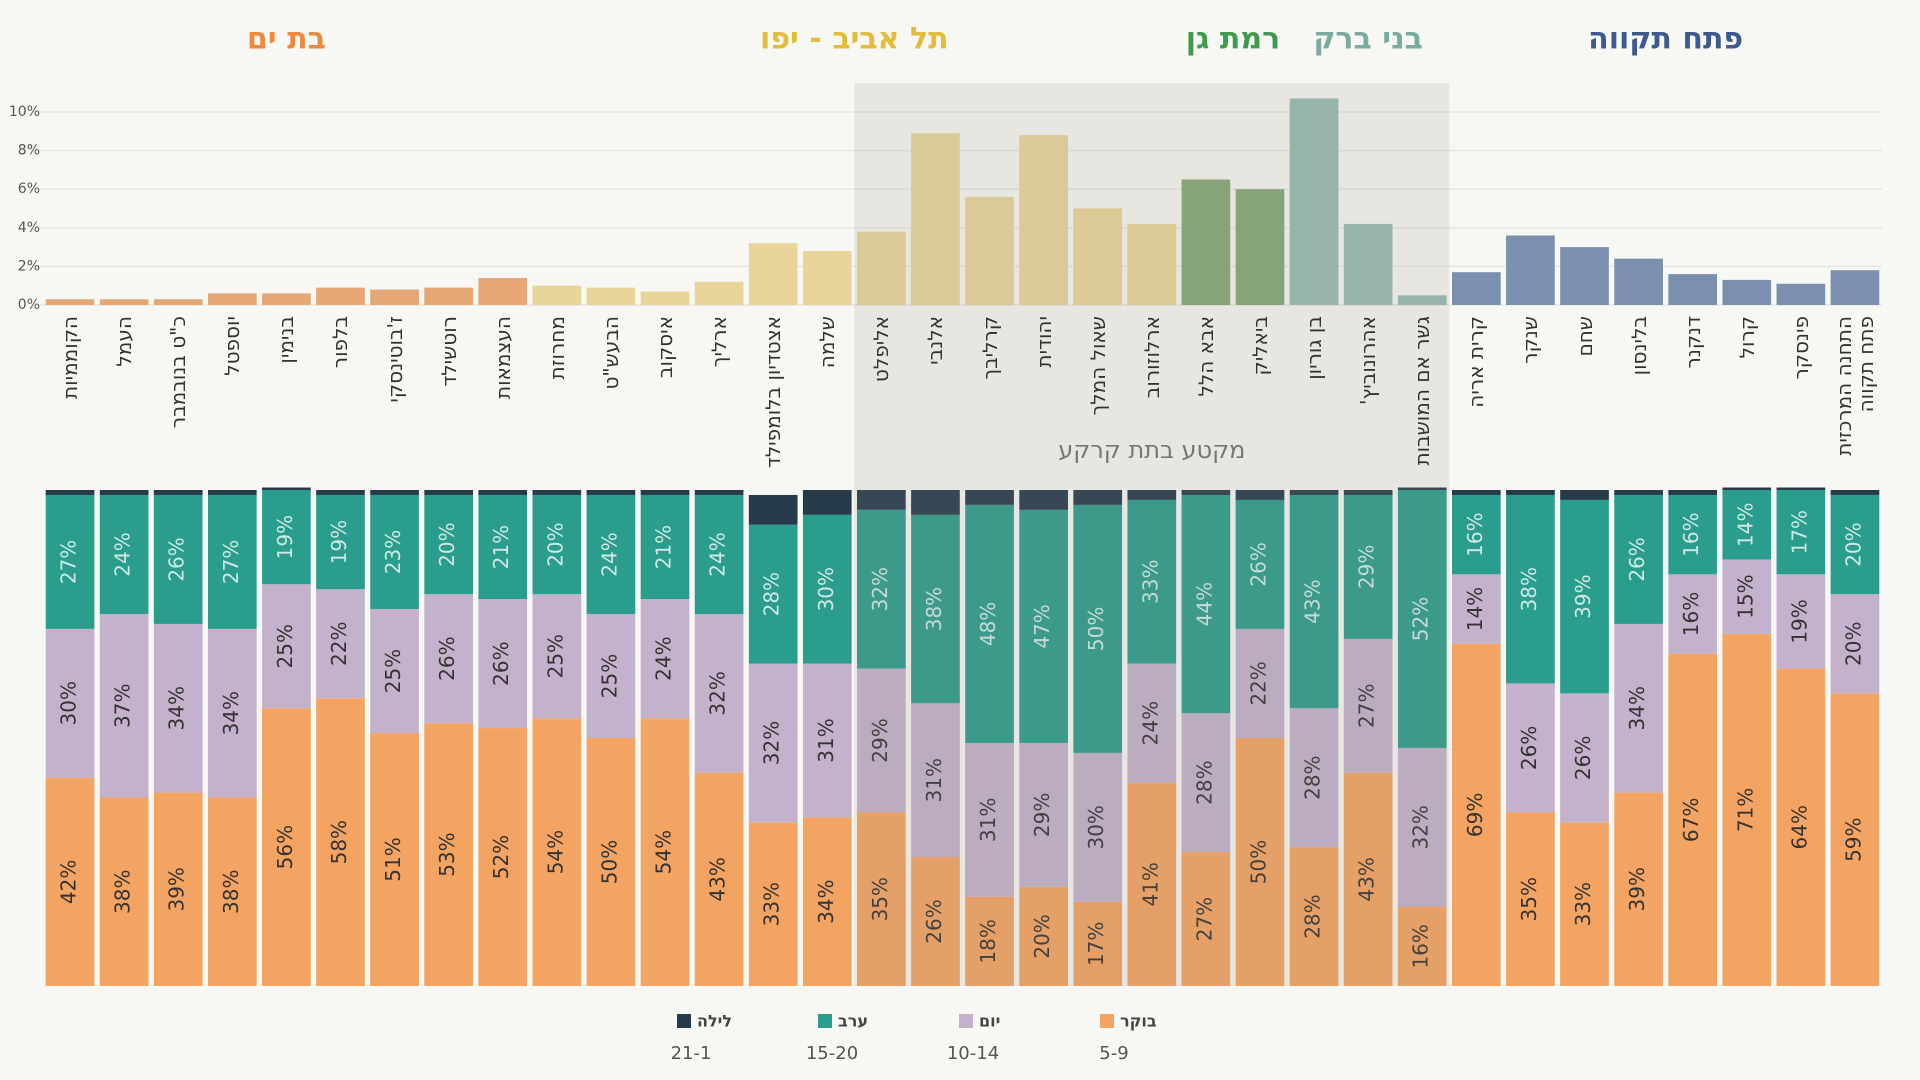 This screenshot has height=1080, width=1920. What do you see at coordinates (935, 340) in the screenshot?
I see `category-label: אלנבי` at bounding box center [935, 340].